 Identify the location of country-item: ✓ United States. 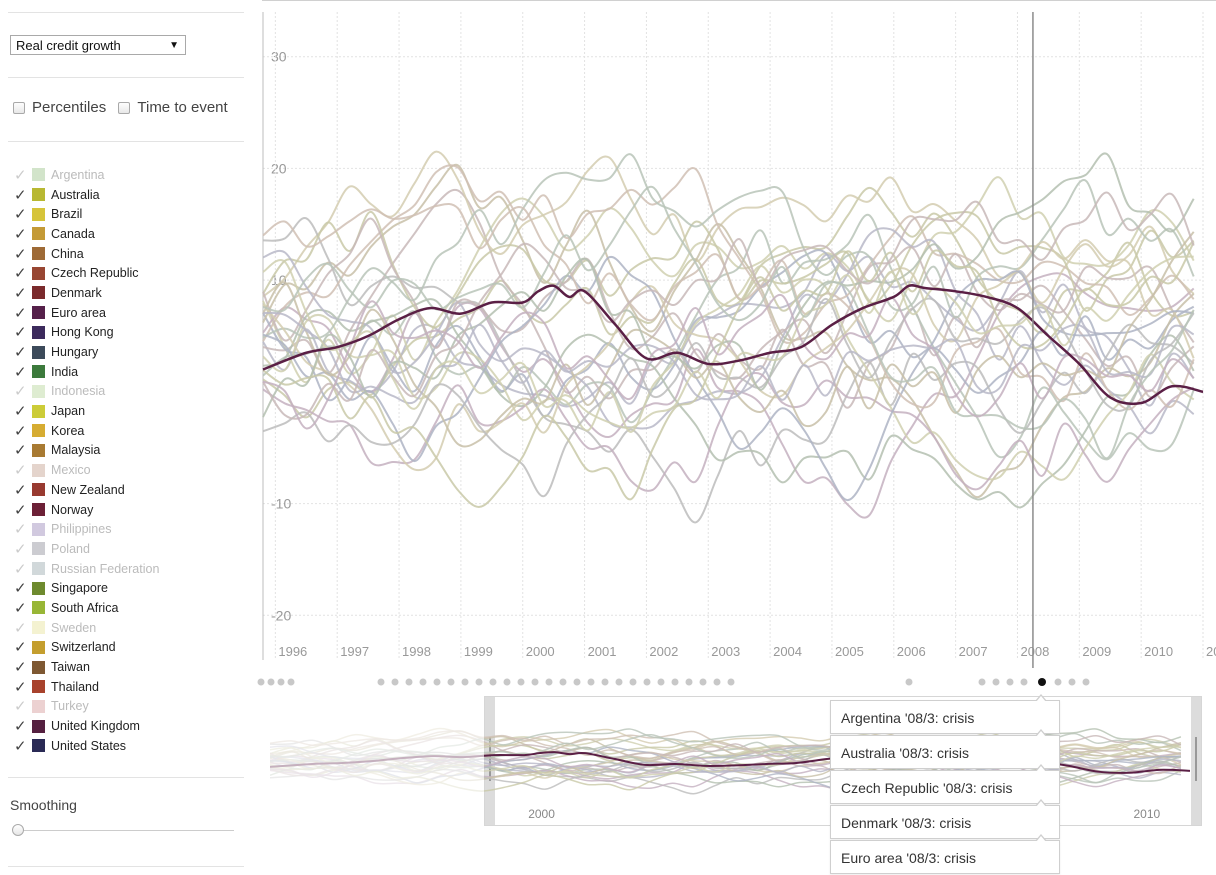
(86, 746).